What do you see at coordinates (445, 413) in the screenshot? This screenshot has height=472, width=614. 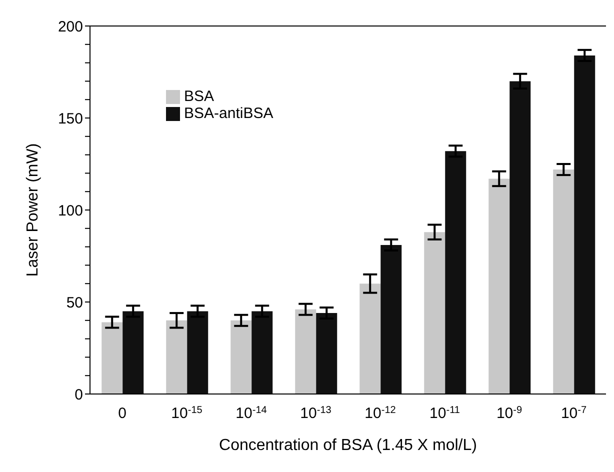 I see `x-tick-label: 10$^{-11}$` at bounding box center [445, 413].